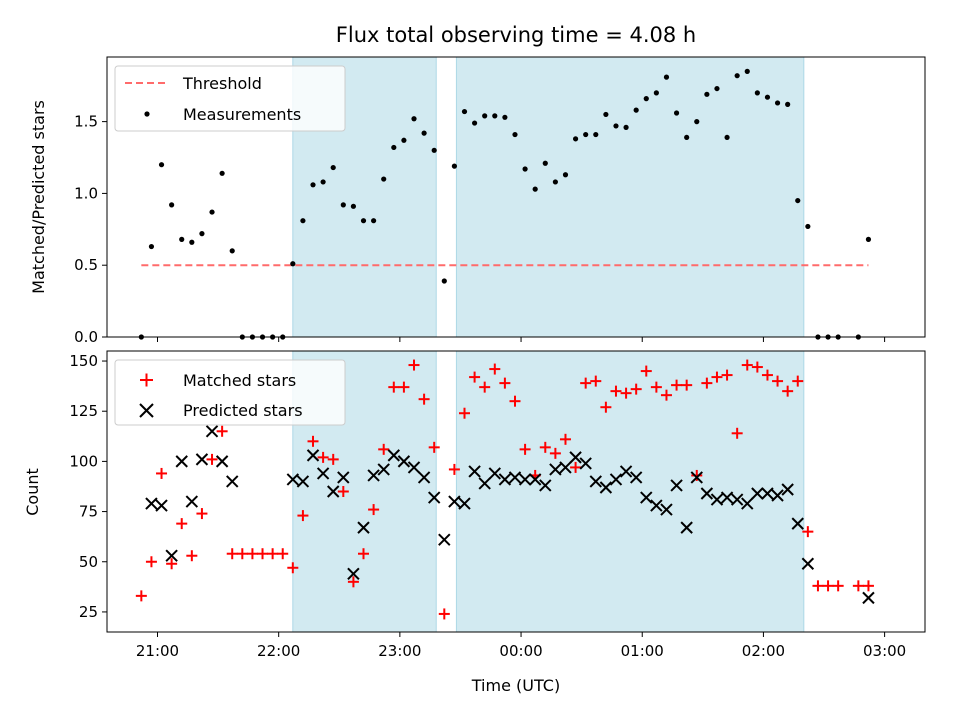 This screenshot has height=720, width=960. What do you see at coordinates (86, 265) in the screenshot?
I see `top-y-tick-label: 0.5` at bounding box center [86, 265].